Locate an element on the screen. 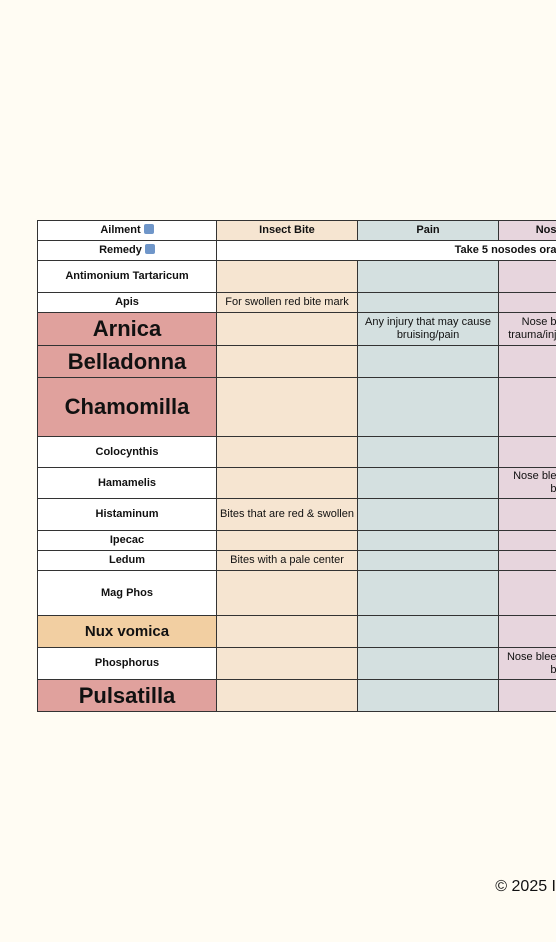 Image resolution: width=556 pixels, height=942 pixels. cell: Hamamelis is located at coordinates (127, 483).